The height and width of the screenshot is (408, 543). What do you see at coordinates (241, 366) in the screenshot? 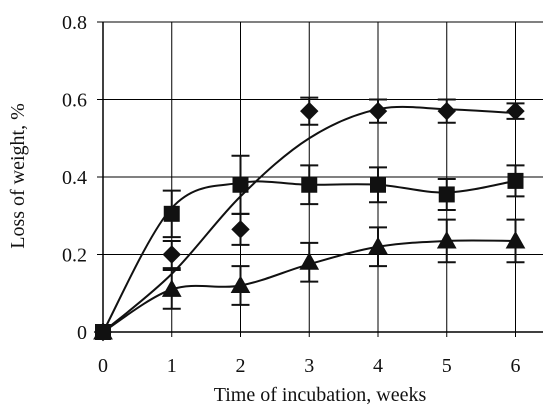
I see `x-tick-label: 2` at bounding box center [241, 366].